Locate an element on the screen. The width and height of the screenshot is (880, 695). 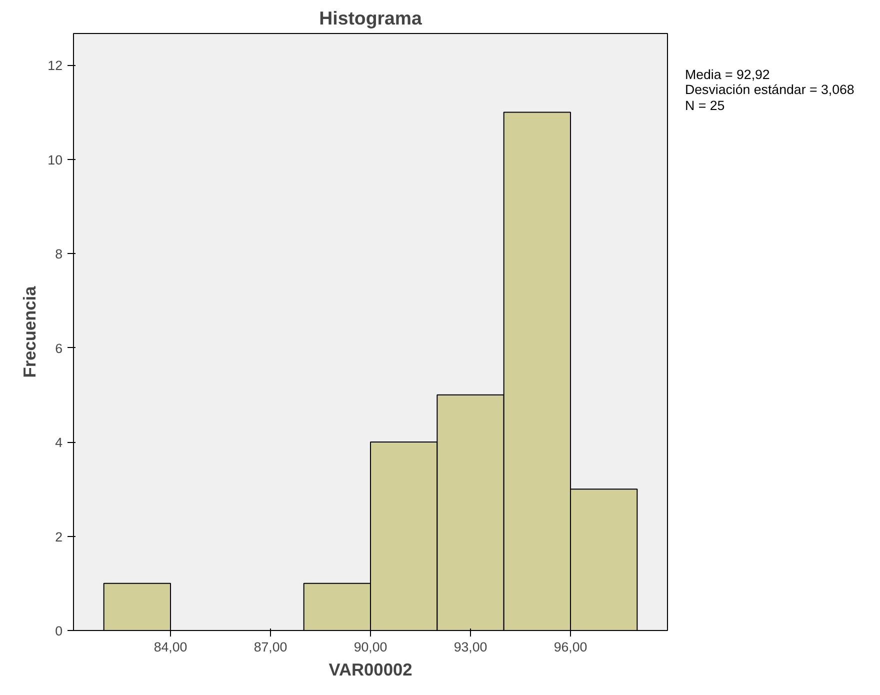
y-tick-label: 12 is located at coordinates (55, 66).